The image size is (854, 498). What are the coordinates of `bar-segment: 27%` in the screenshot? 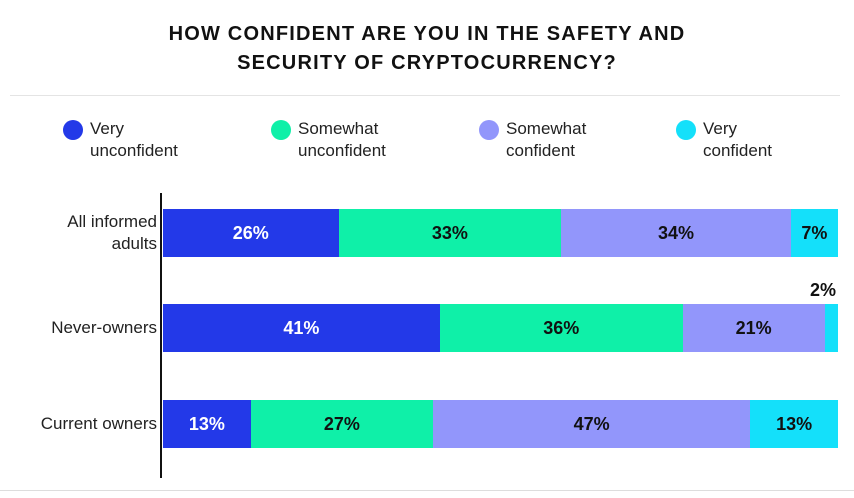 It's located at (341, 424).